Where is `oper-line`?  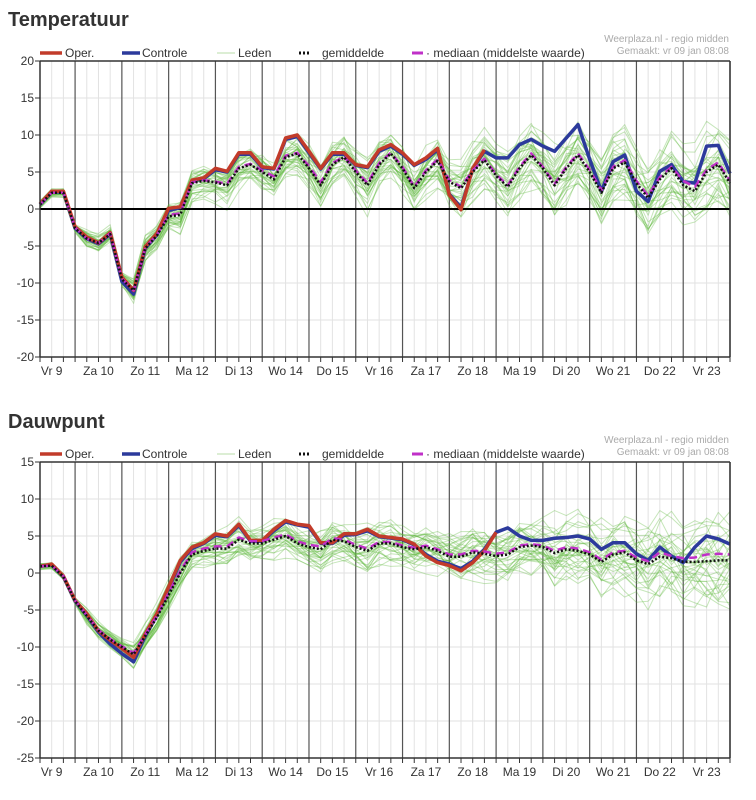 oper-line is located at coordinates (268, 589).